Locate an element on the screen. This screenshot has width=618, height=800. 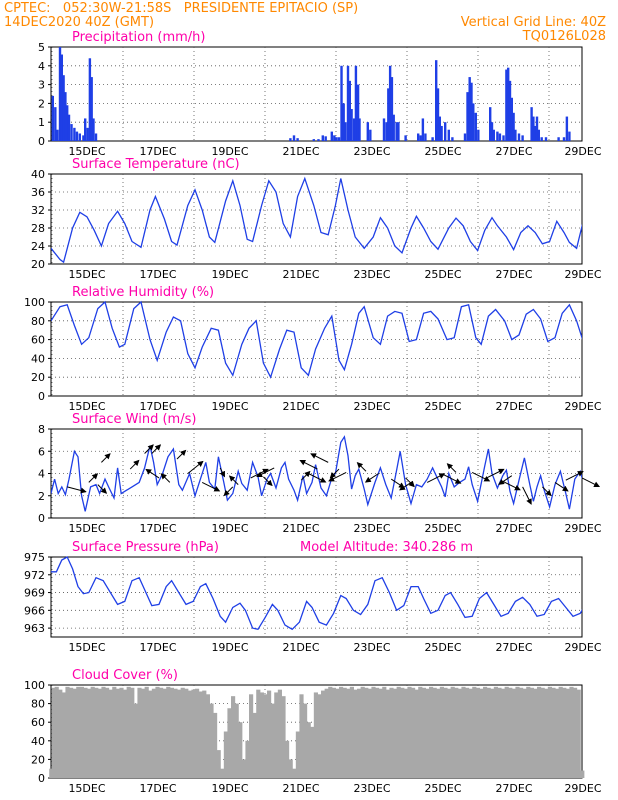
y-tick-label: 24 is located at coordinates (38, 246).